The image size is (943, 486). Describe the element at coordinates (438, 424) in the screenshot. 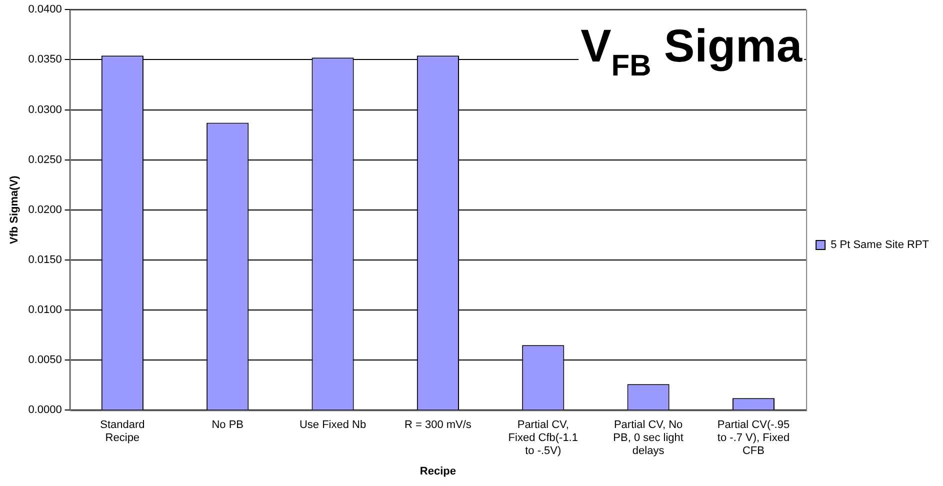

I see `x-tick-label: R = 300 mV/s` at that location.